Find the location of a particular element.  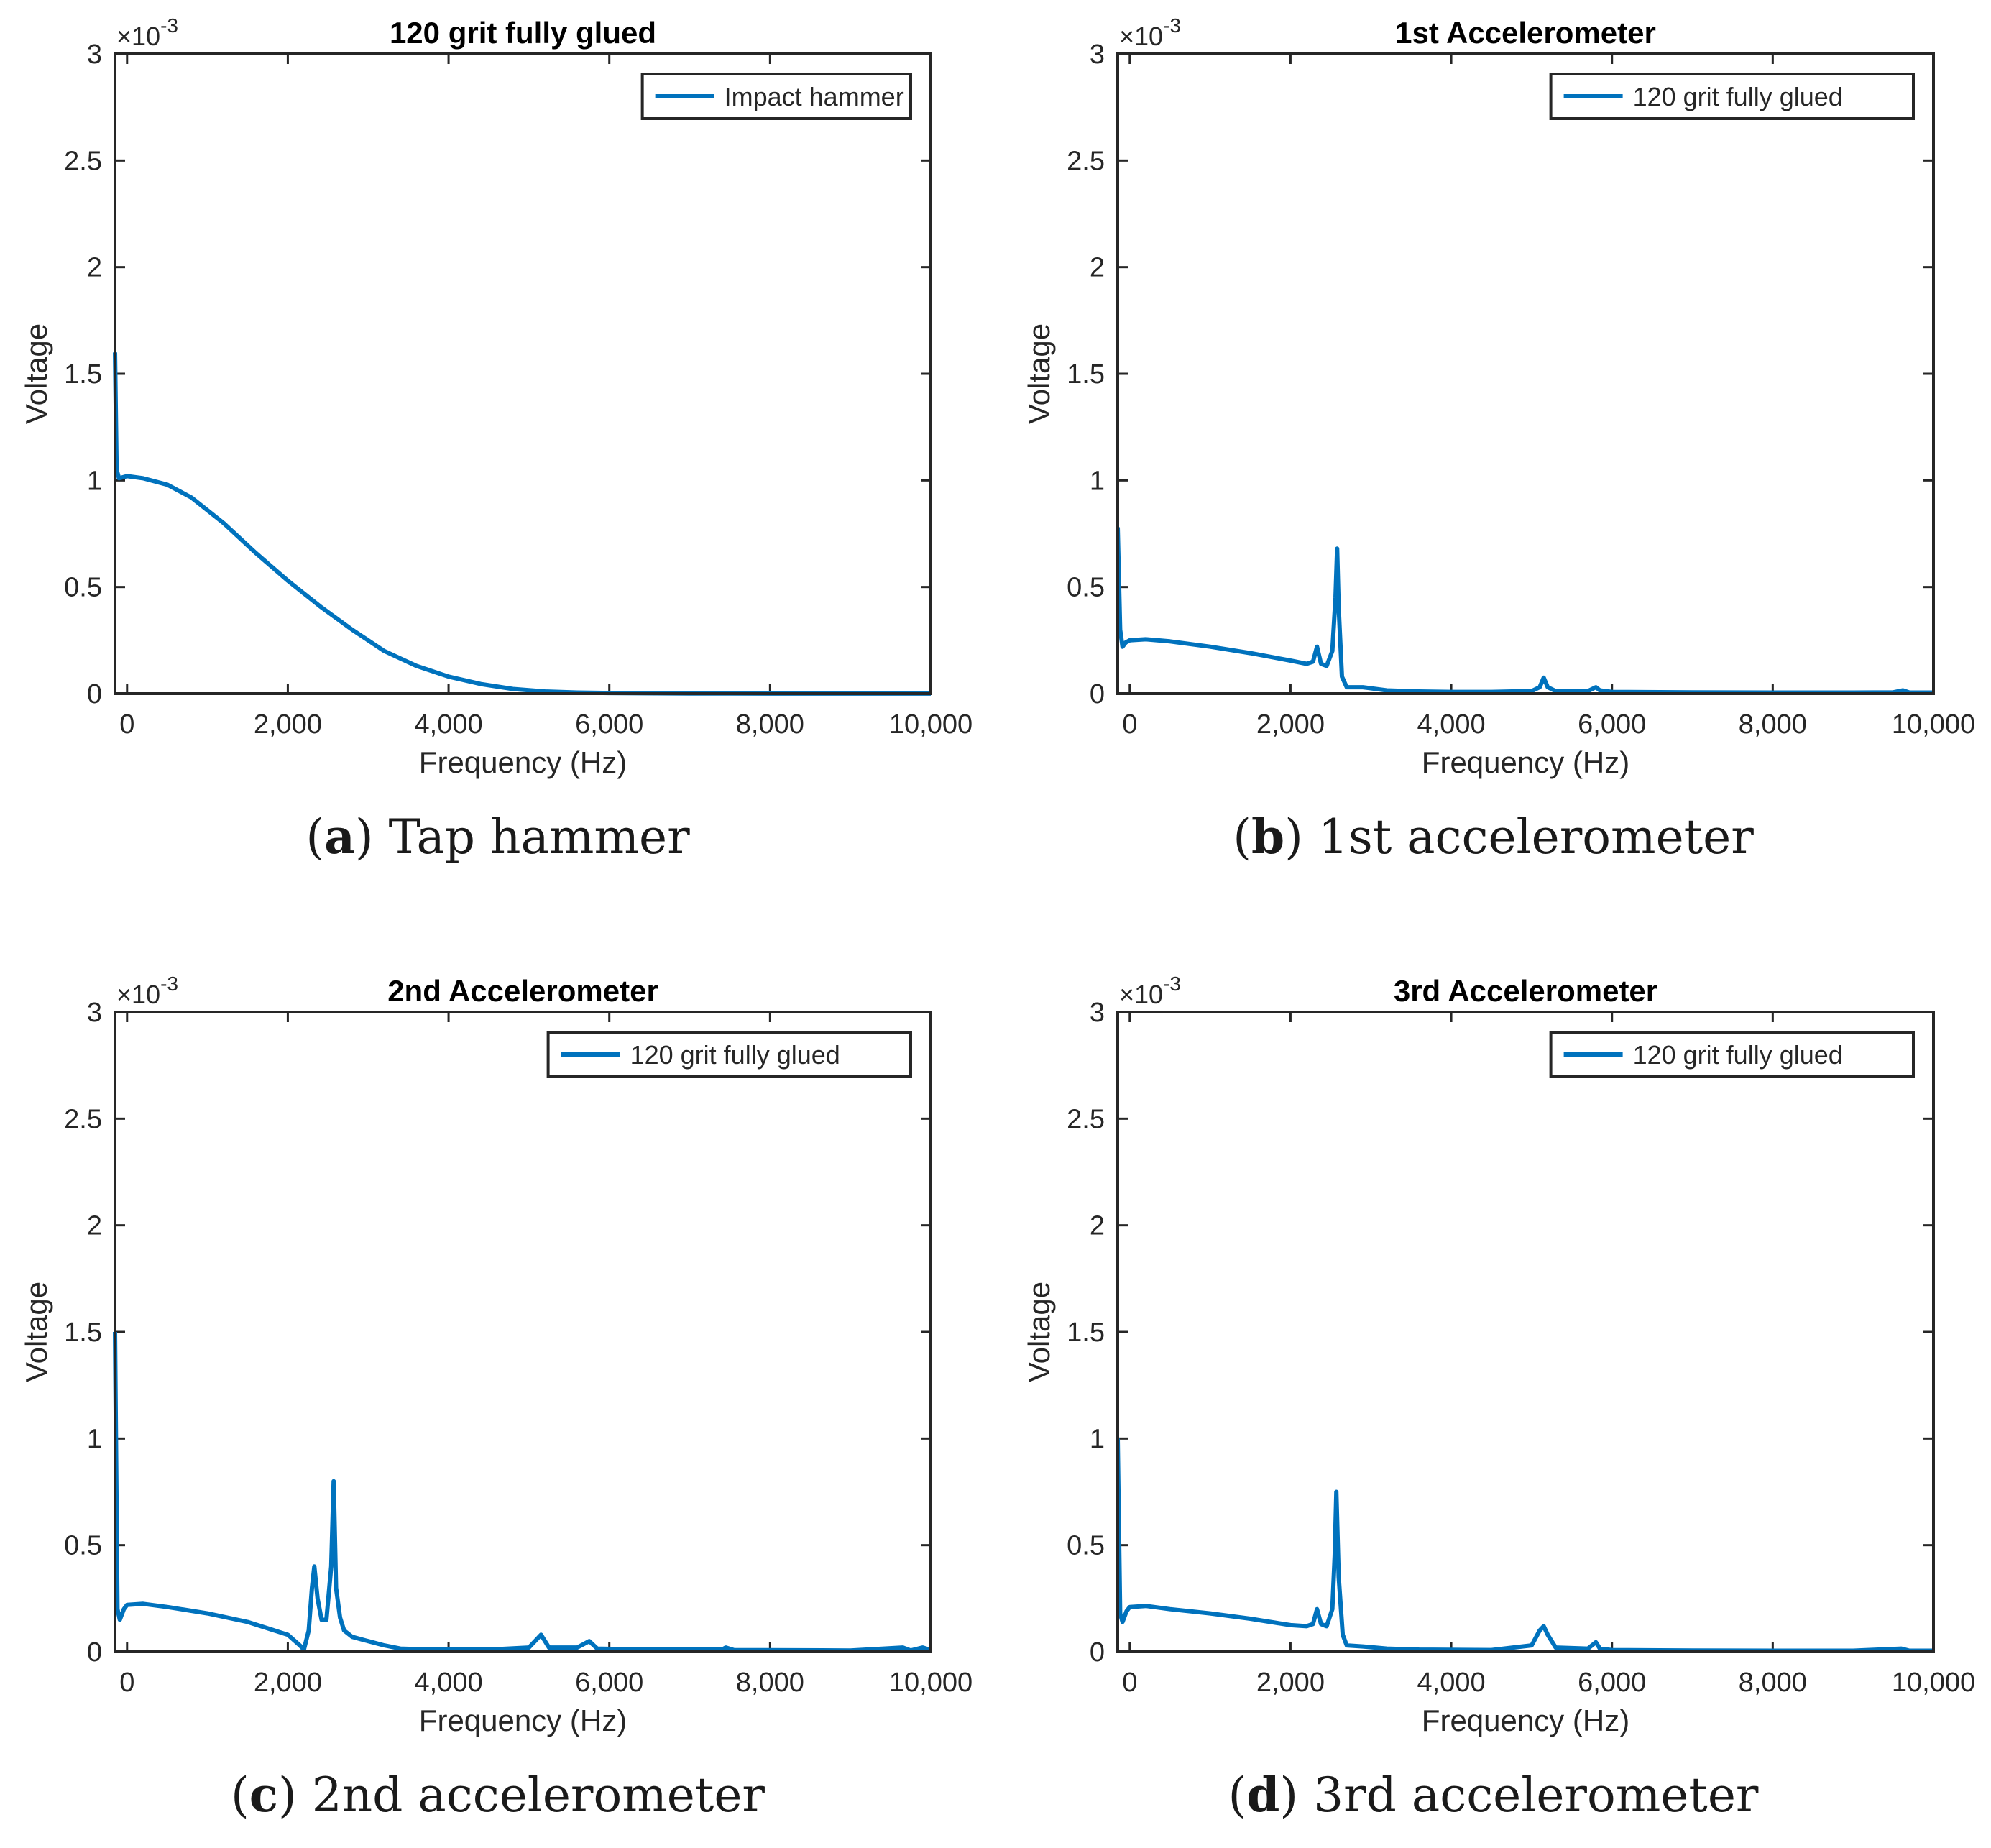

caption-a: (a) Tap hammer is located at coordinates (497, 837).